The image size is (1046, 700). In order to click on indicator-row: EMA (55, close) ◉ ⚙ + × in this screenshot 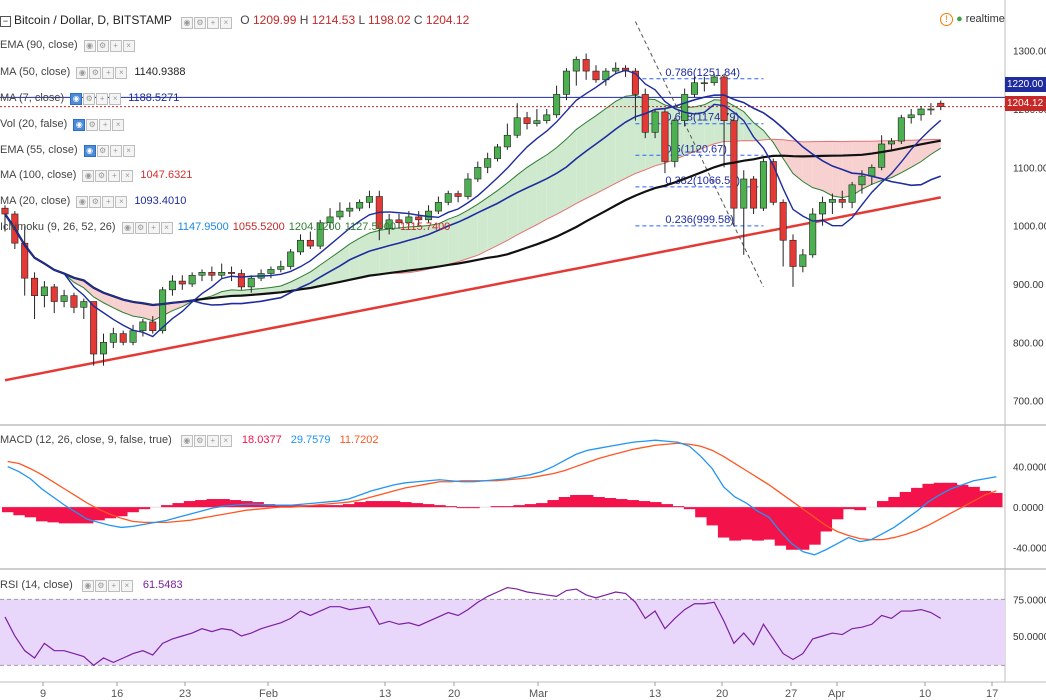, I will do `click(71, 150)`.